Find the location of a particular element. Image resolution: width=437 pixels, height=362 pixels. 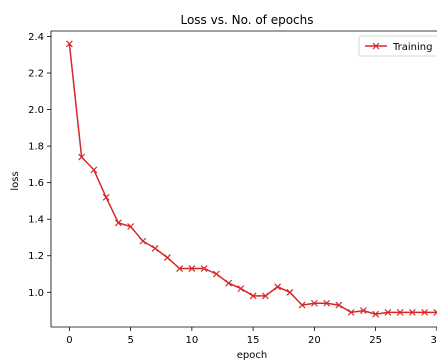

x-tick-label: 30 is located at coordinates (434, 340).